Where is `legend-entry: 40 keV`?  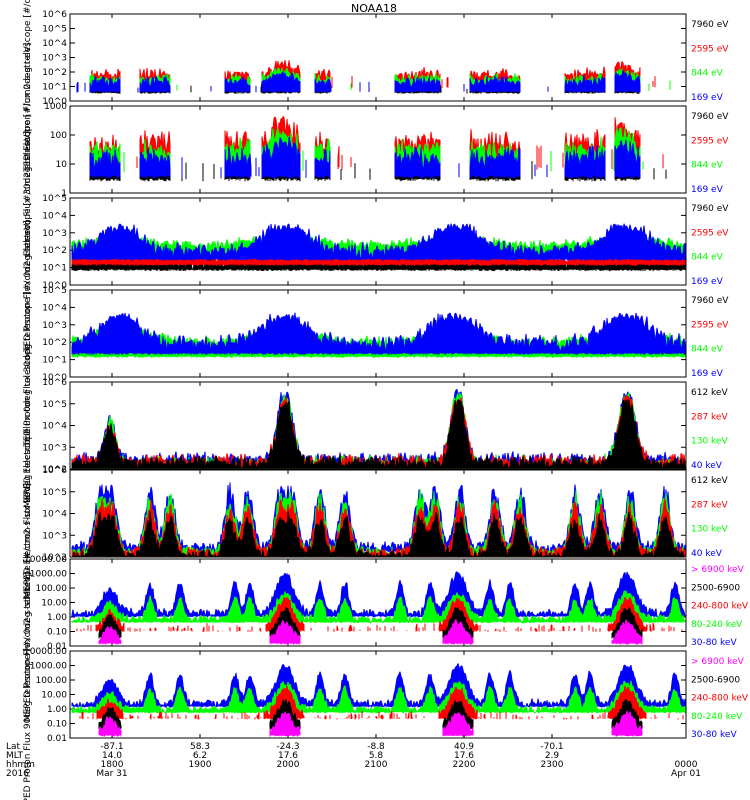
legend-entry: 40 keV is located at coordinates (707, 554).